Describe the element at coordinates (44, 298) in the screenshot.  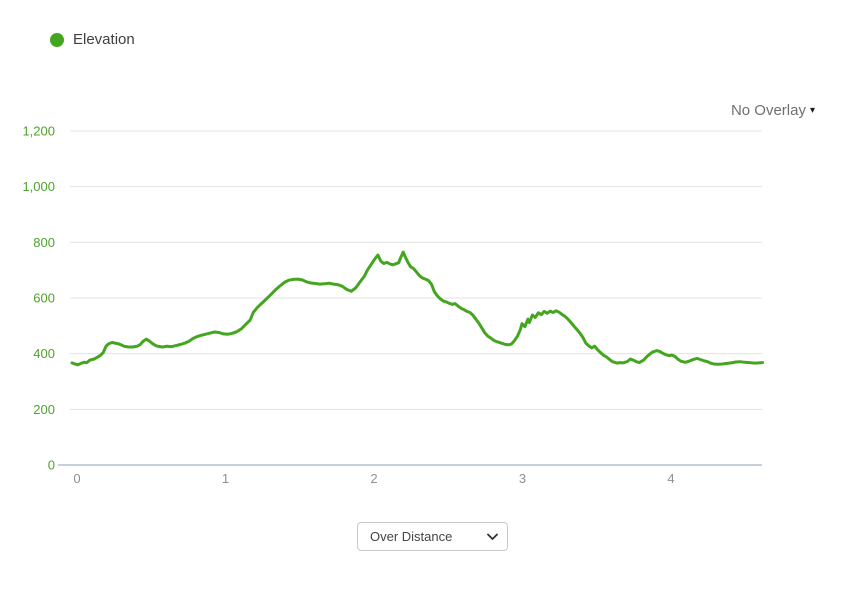
I see `y-tick-label: 600` at that location.